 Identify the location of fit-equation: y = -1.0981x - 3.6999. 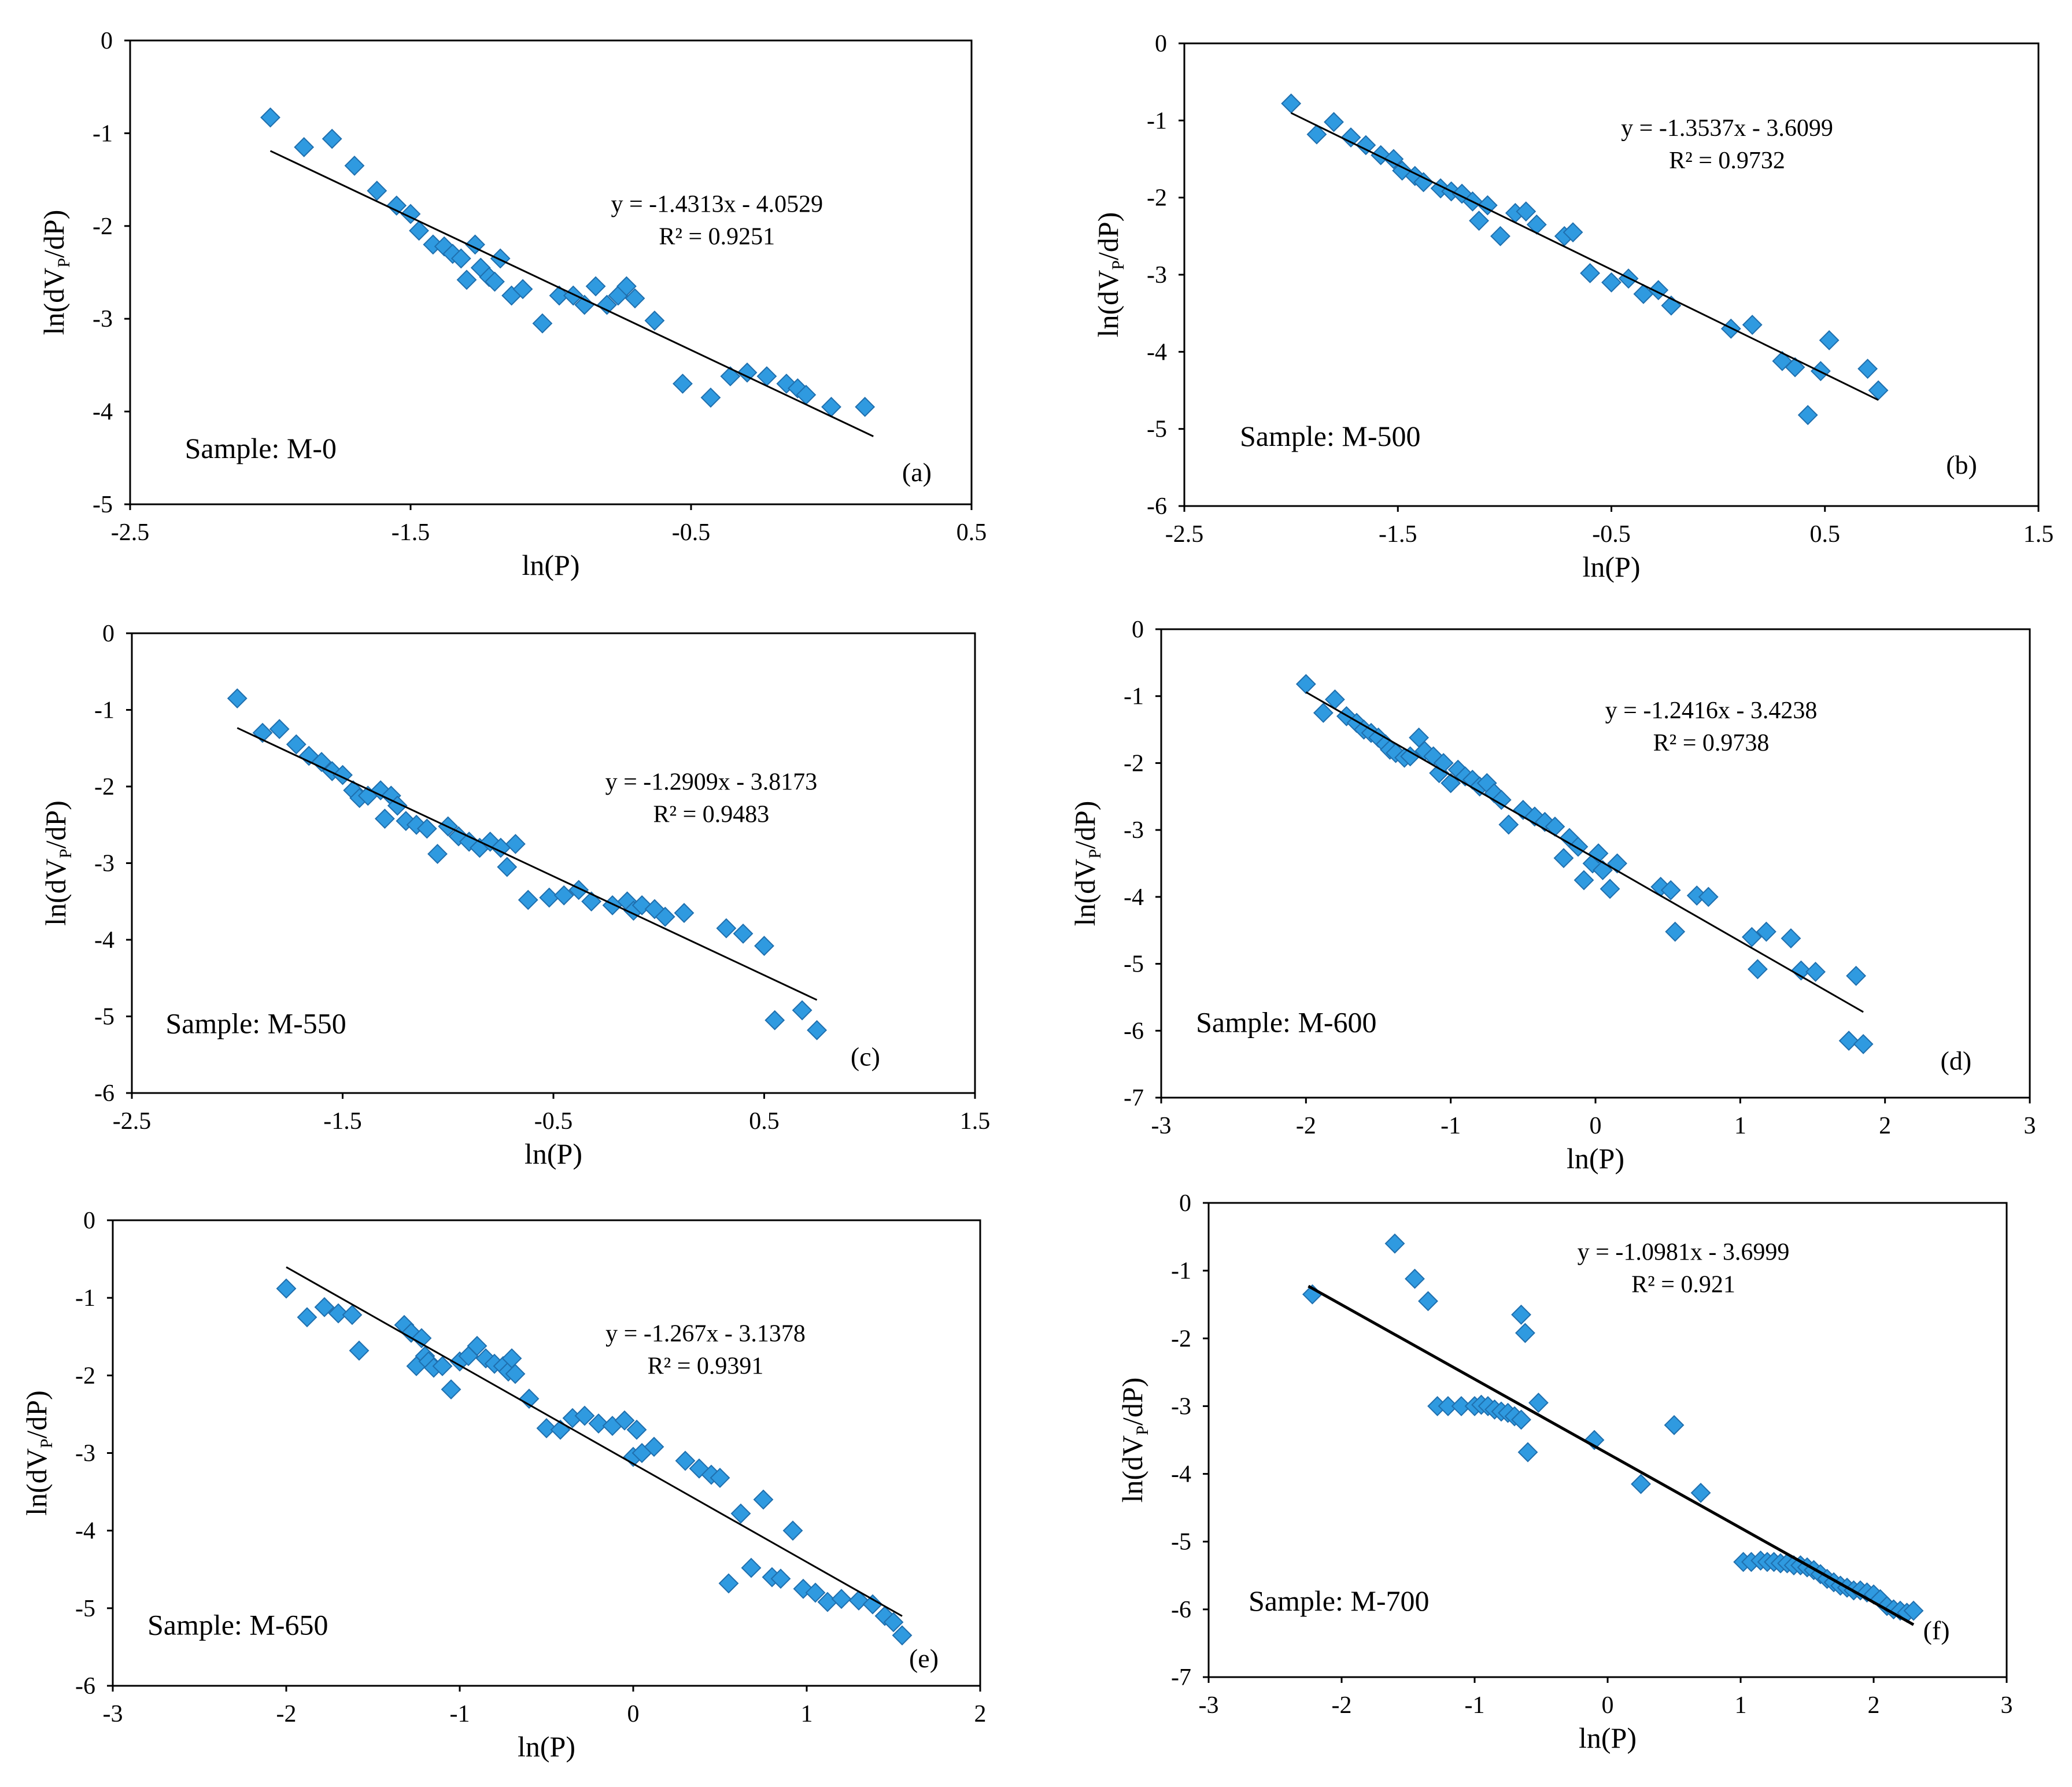
(1684, 1252).